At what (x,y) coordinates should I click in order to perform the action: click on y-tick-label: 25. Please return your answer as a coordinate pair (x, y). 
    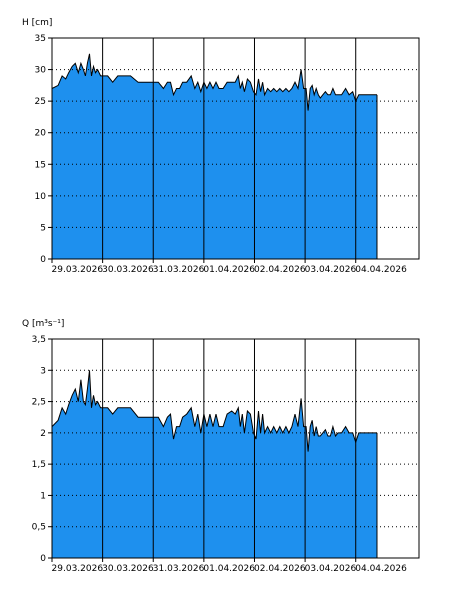
    Looking at the image, I should click on (40, 102).